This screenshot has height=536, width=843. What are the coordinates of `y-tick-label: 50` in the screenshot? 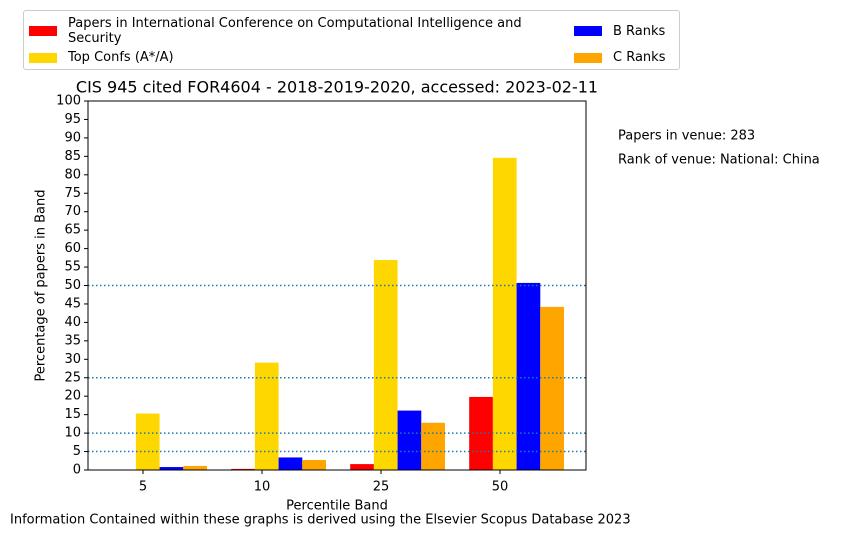 It's located at (72, 285).